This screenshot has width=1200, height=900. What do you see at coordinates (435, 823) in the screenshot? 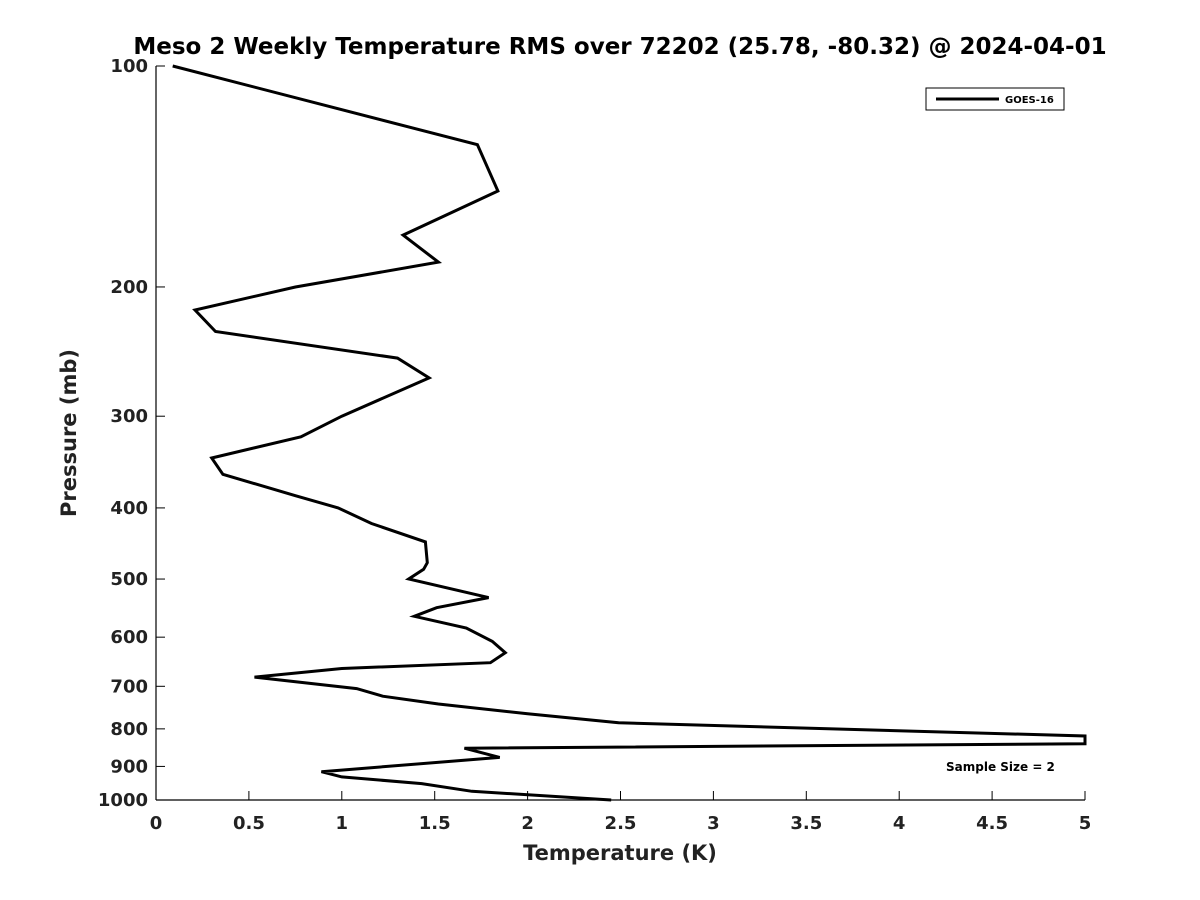
I see `x-tick-label: 1.5` at bounding box center [435, 823].